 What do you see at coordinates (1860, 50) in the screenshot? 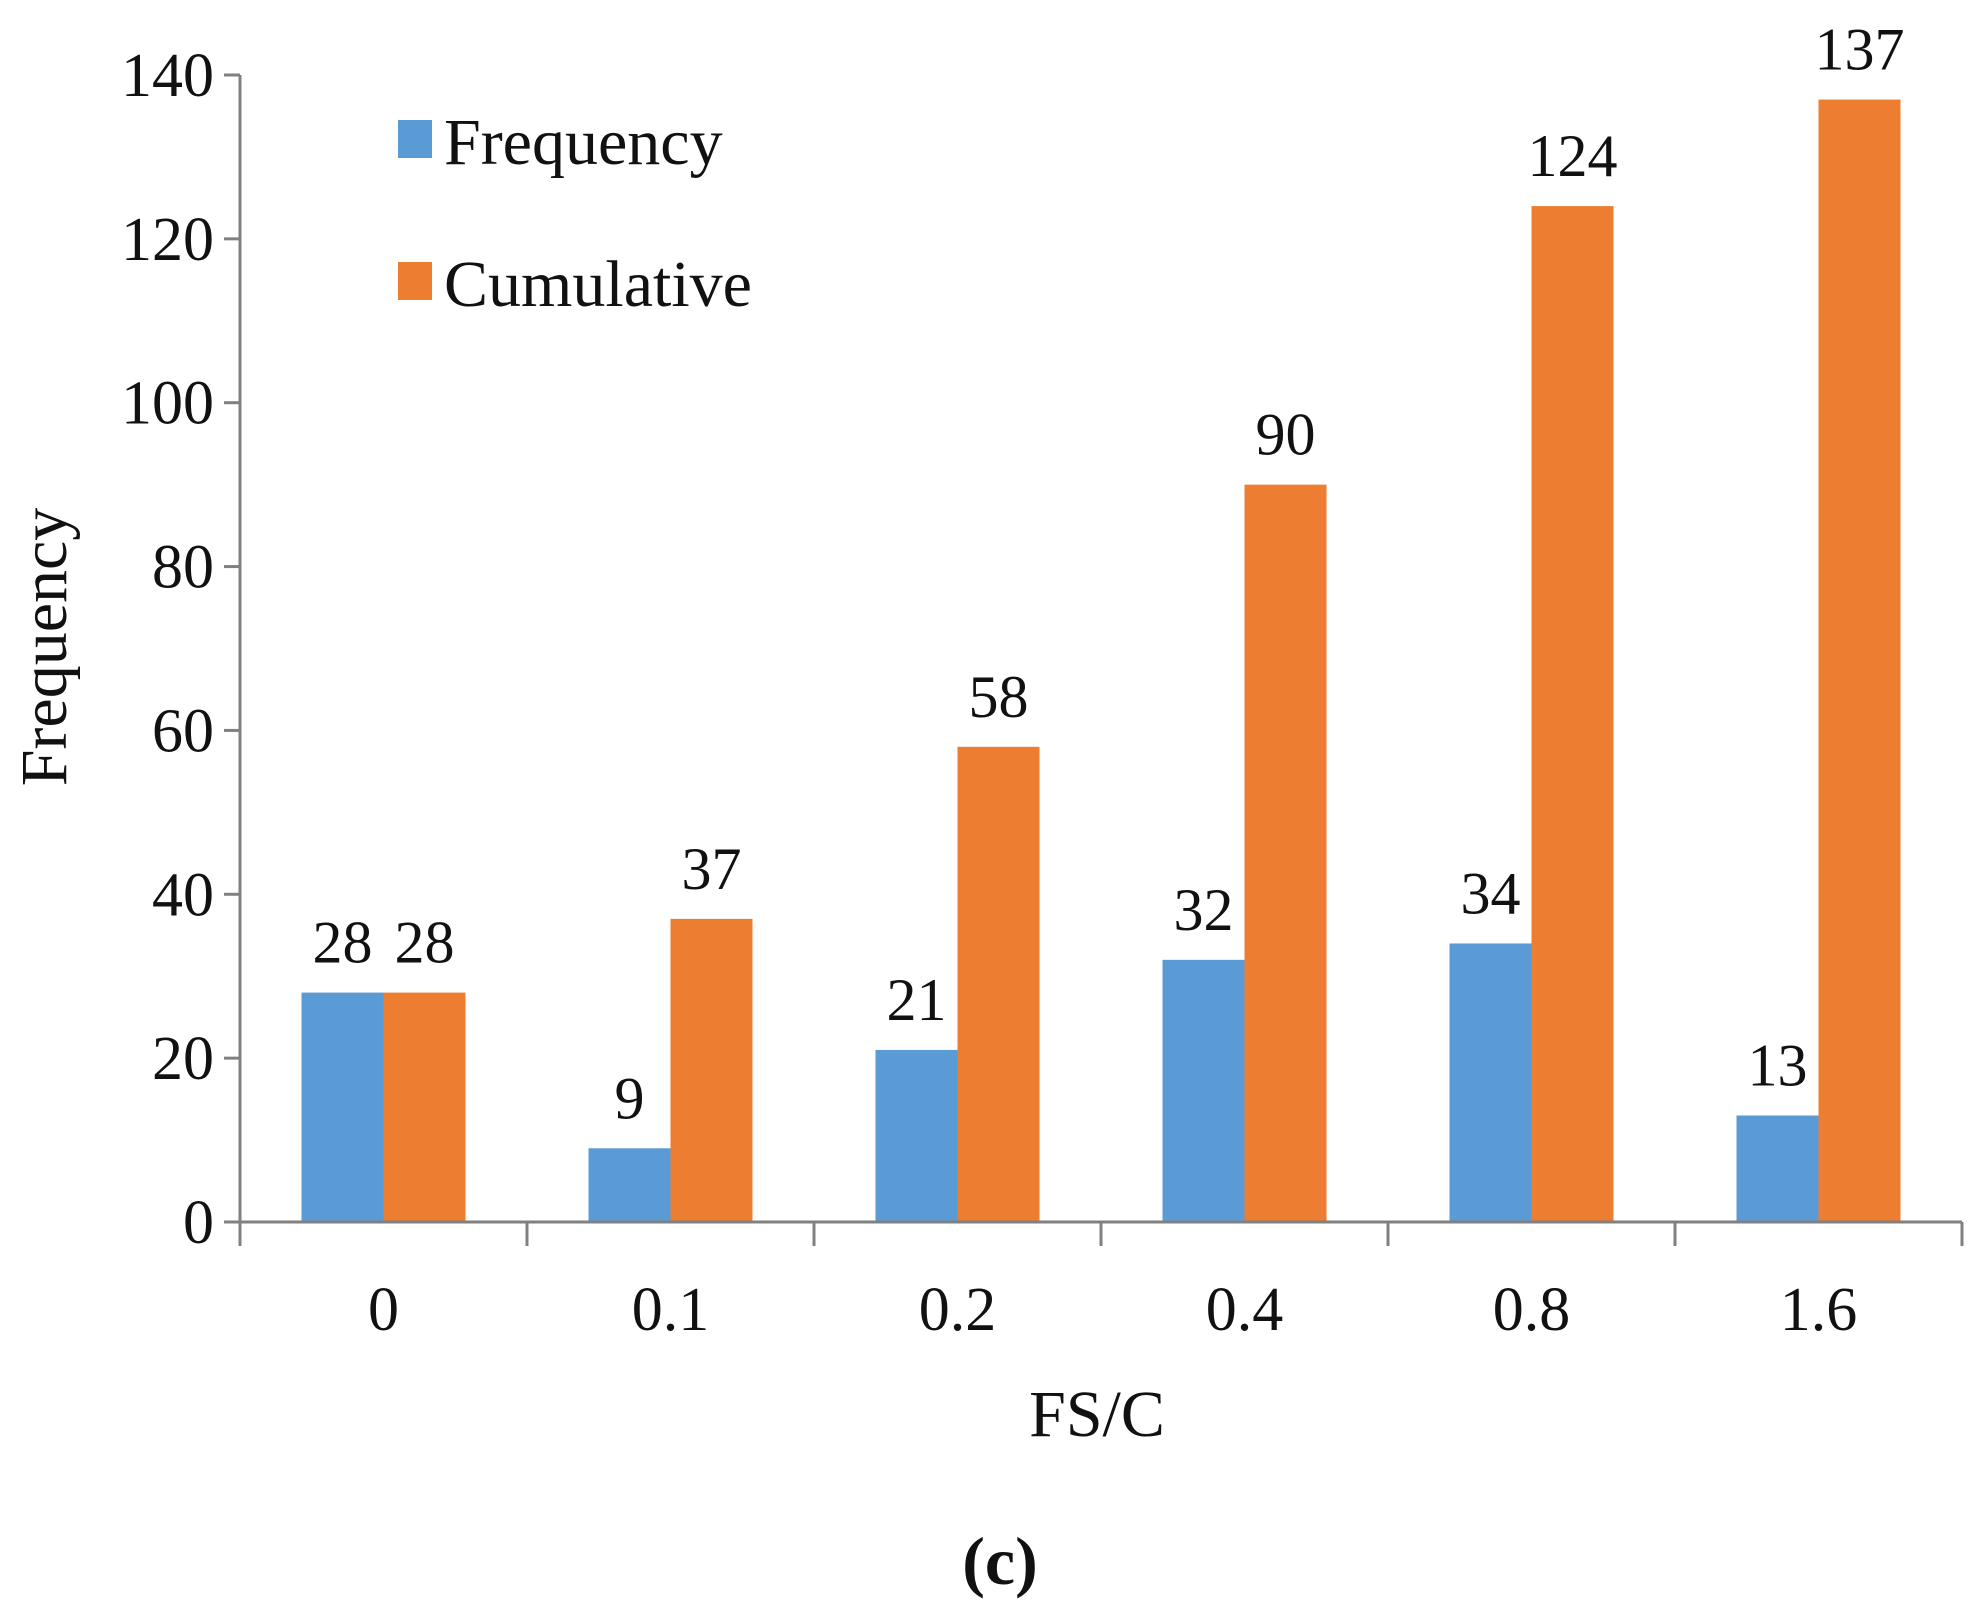
I see `data-label-cumulative-1.6: 137` at bounding box center [1860, 50].